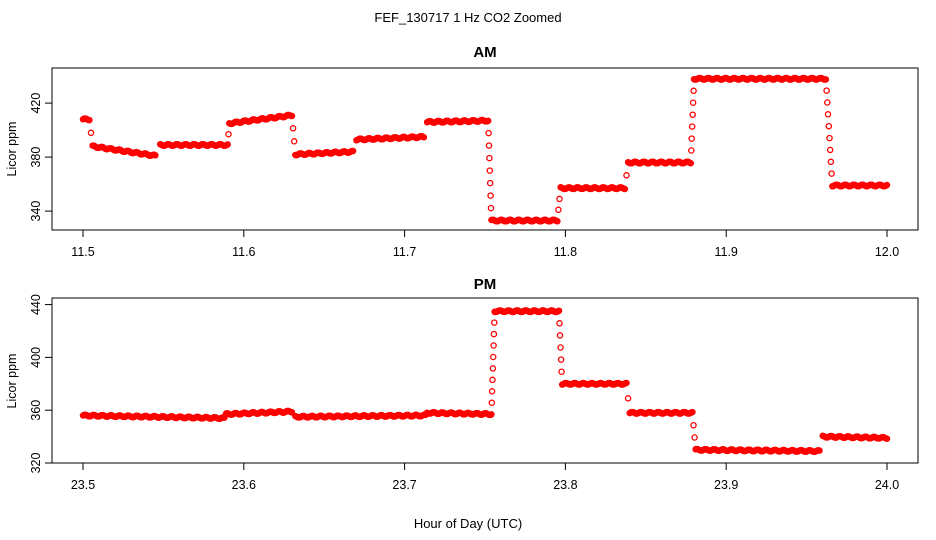  Describe the element at coordinates (485, 244) in the screenshot. I see `am-x-axis: 11.5 11.6 11.7 11.8 11.9 12.0` at that location.